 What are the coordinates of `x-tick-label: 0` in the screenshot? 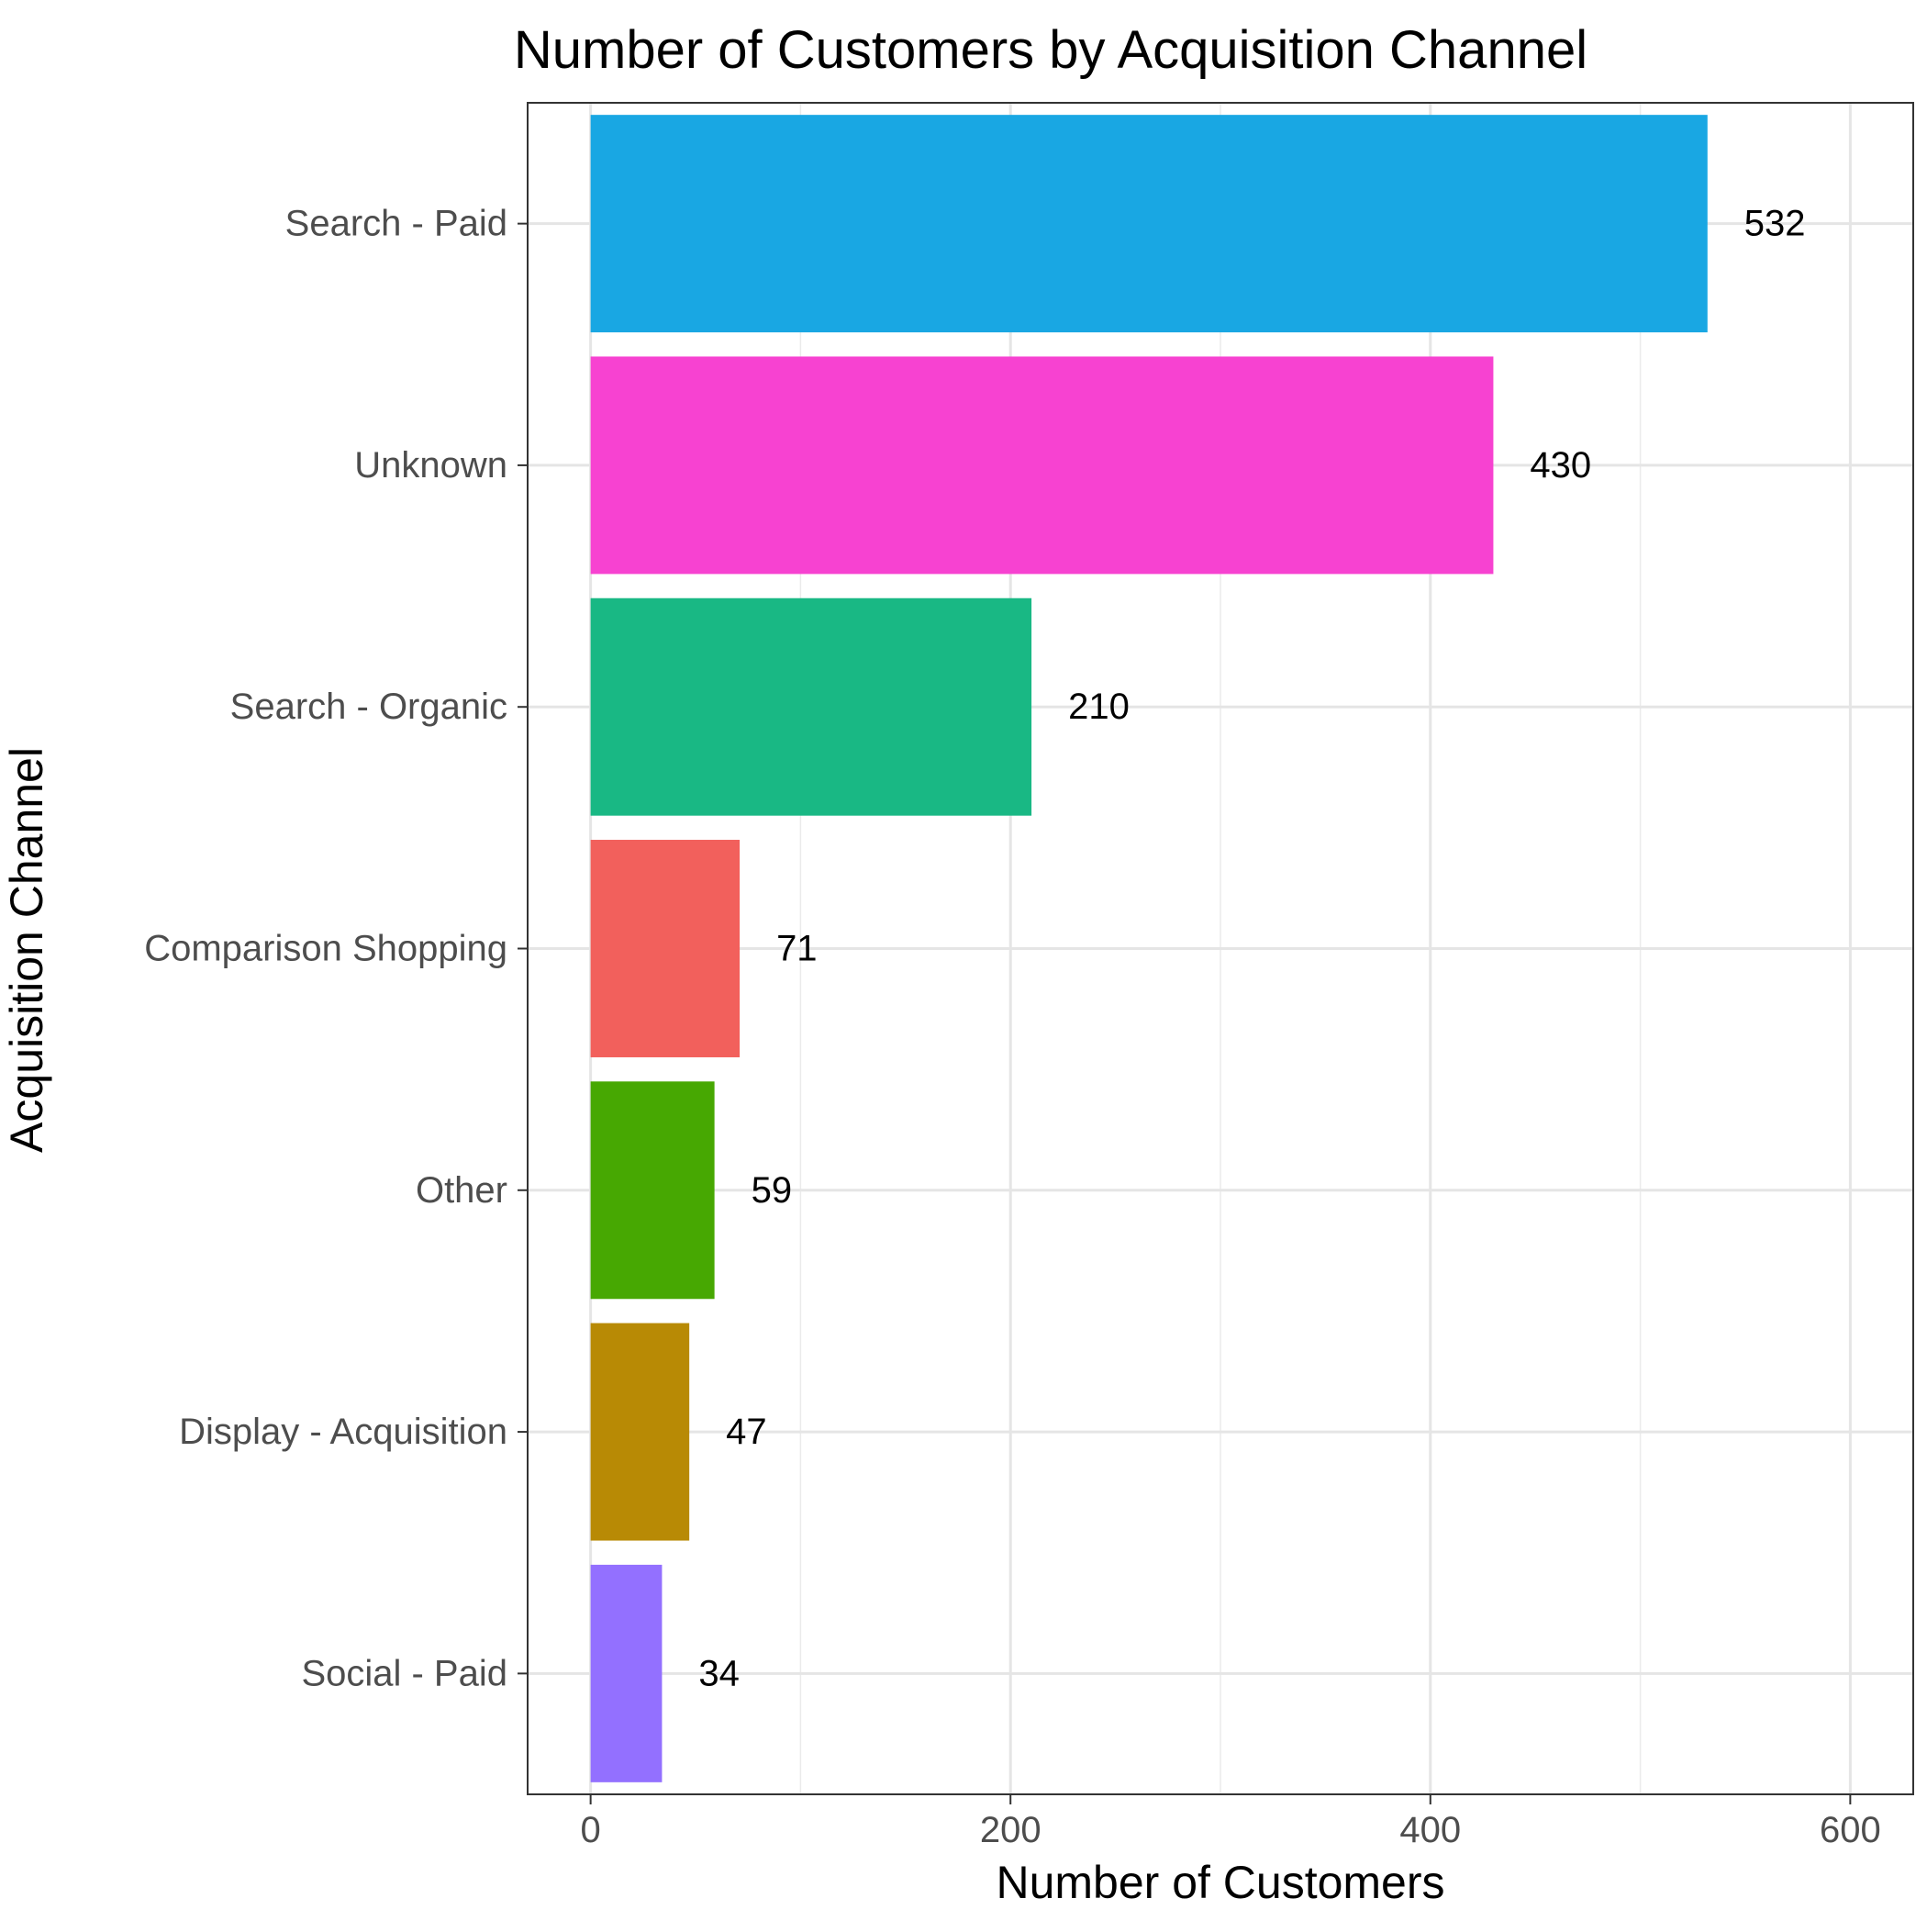 It's located at (591, 1830).